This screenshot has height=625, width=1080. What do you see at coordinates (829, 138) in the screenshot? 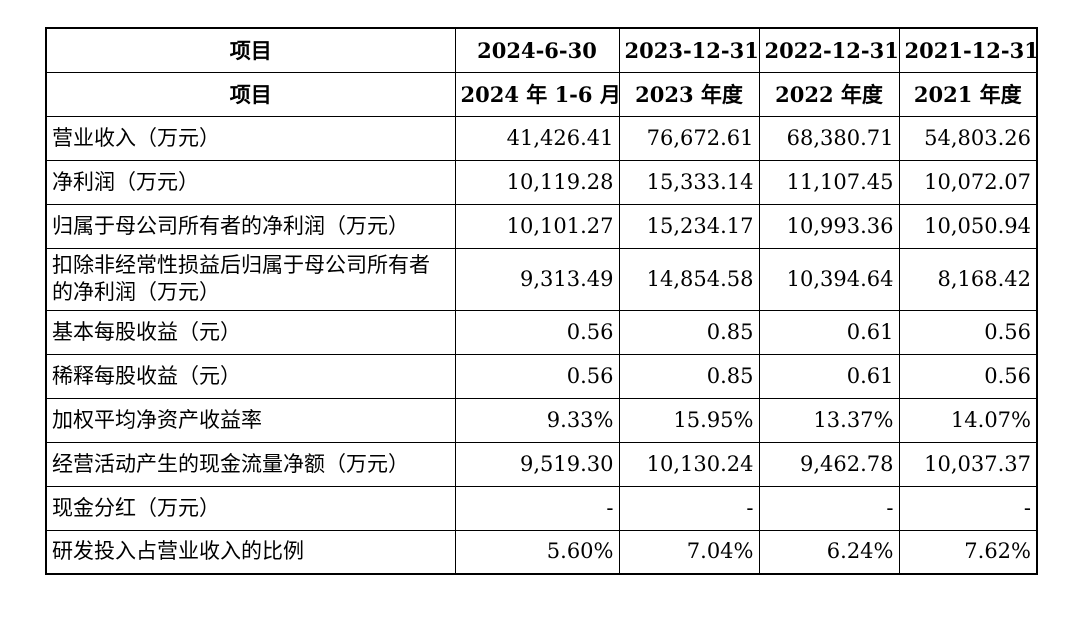
I see `row-value: 68,380.71` at bounding box center [829, 138].